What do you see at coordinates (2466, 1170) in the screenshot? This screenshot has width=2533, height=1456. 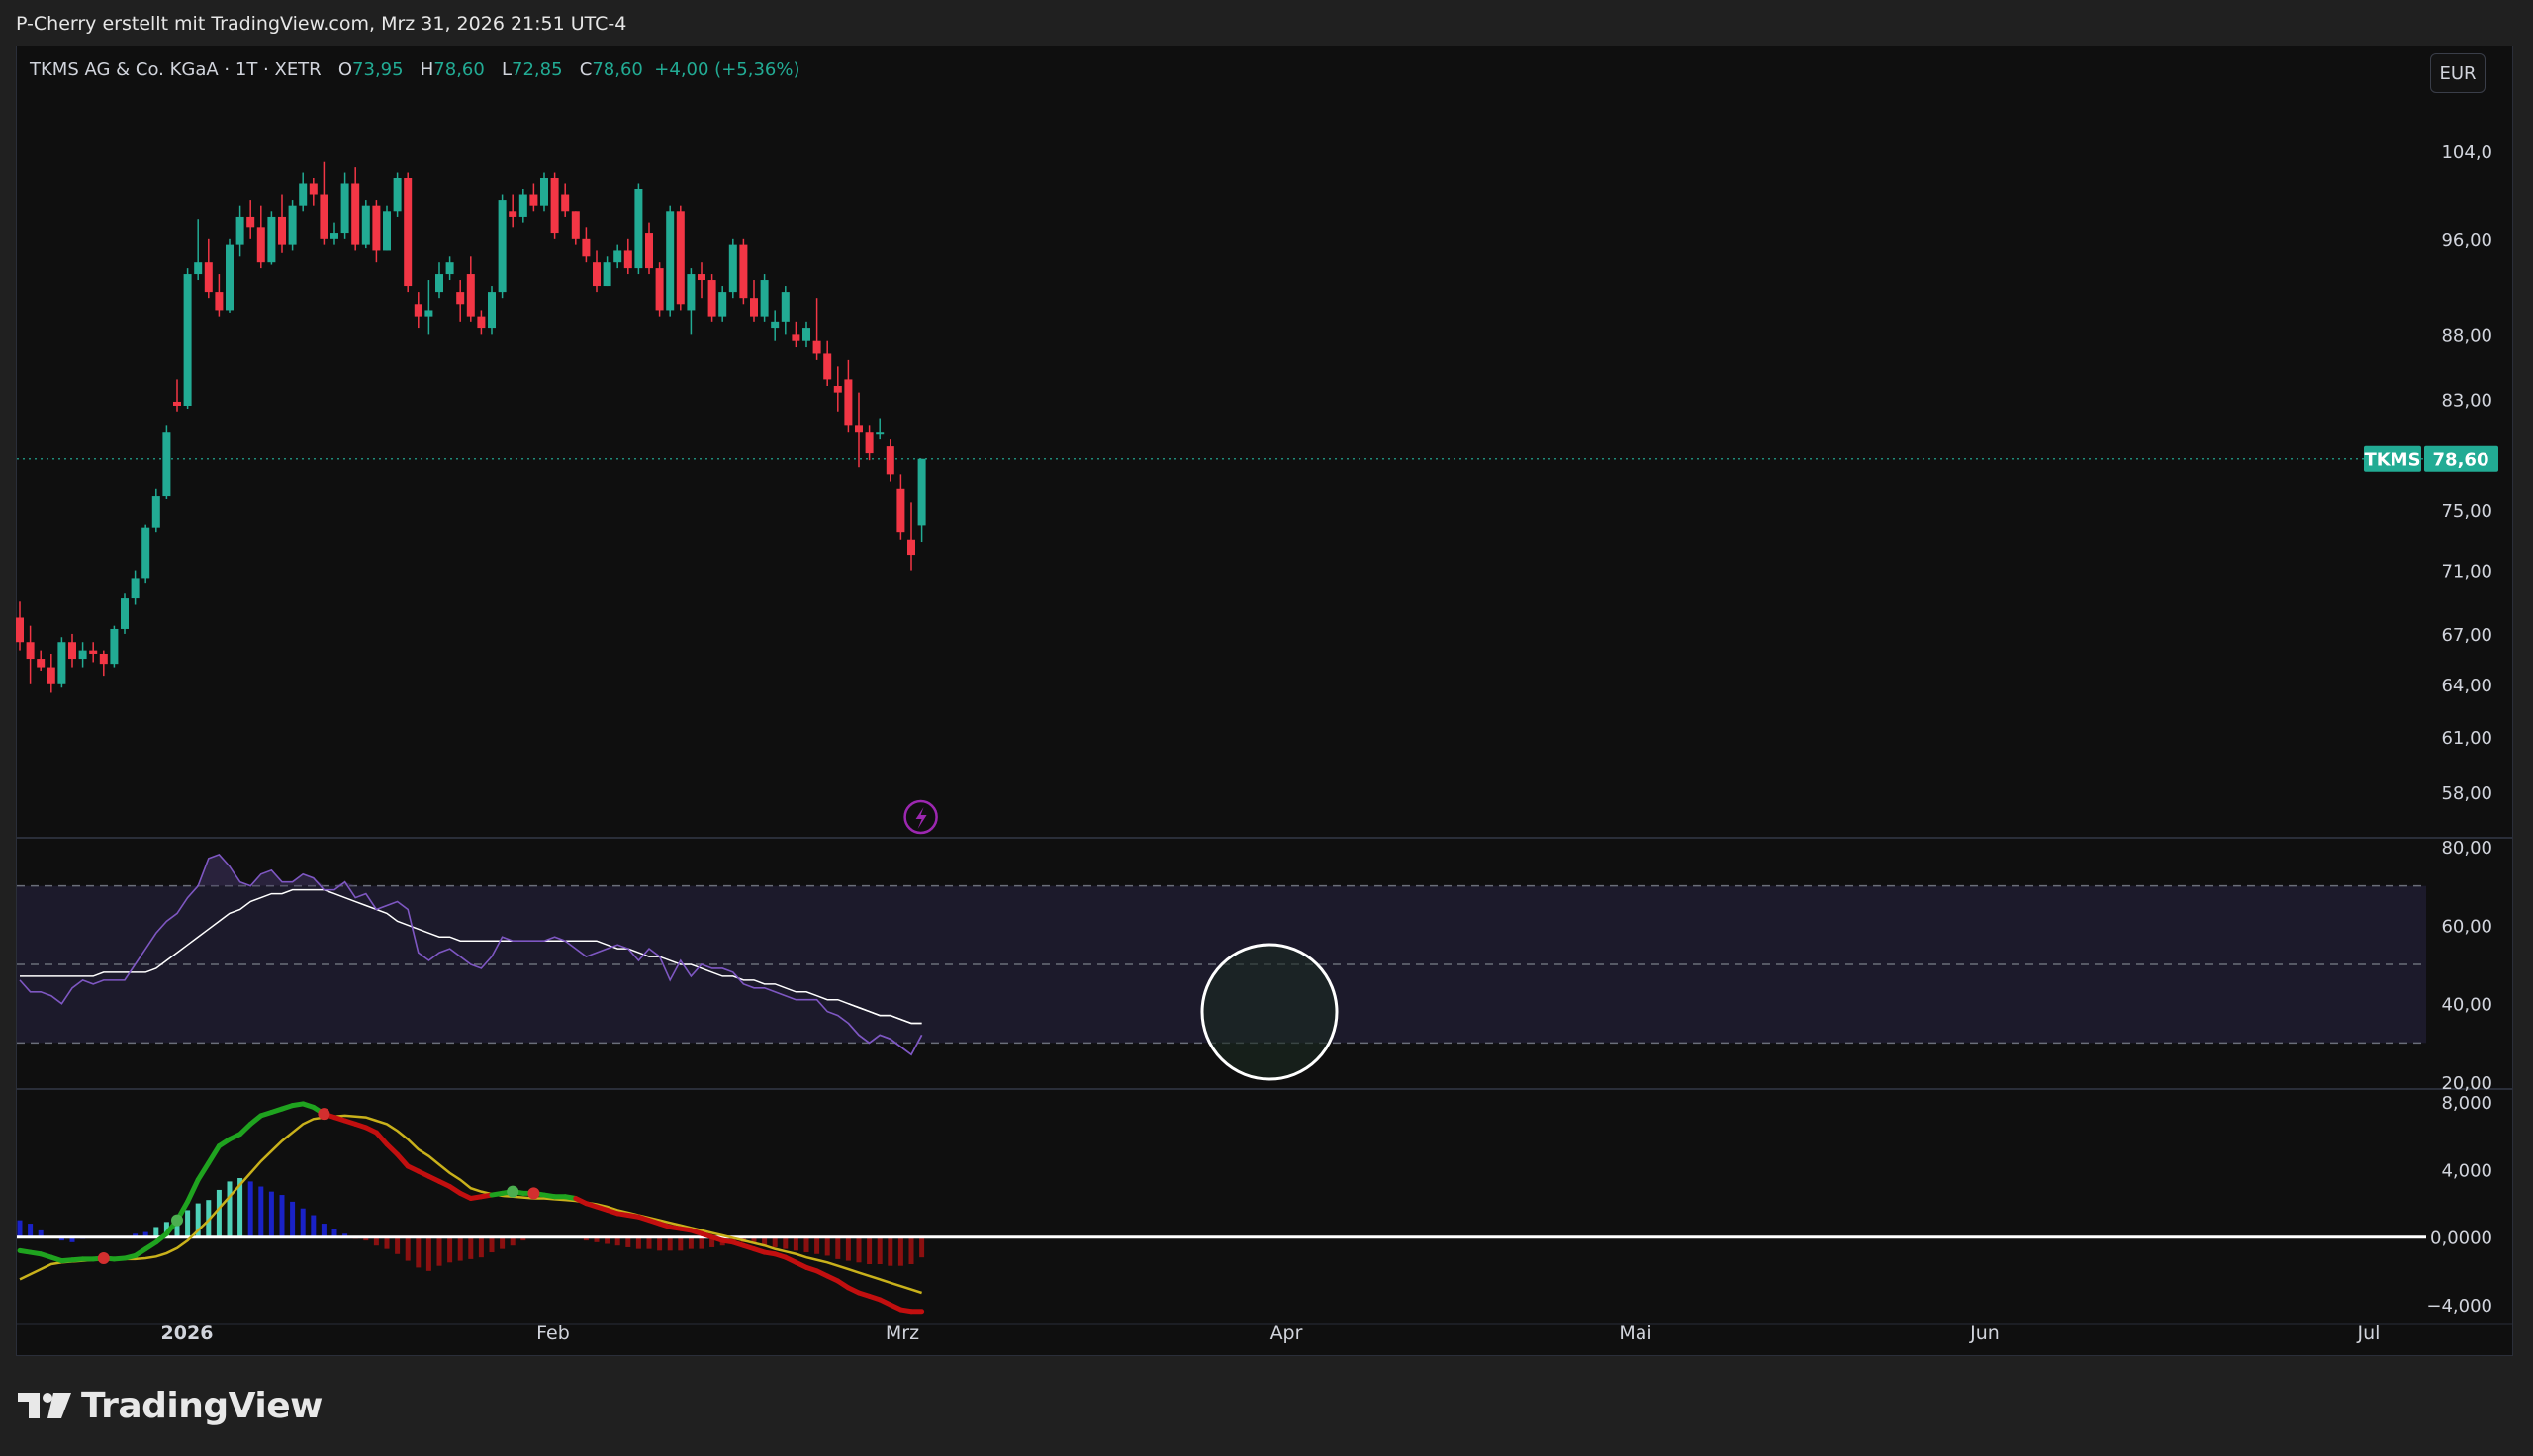 I see `macd-axis-tick: 4,000` at bounding box center [2466, 1170].